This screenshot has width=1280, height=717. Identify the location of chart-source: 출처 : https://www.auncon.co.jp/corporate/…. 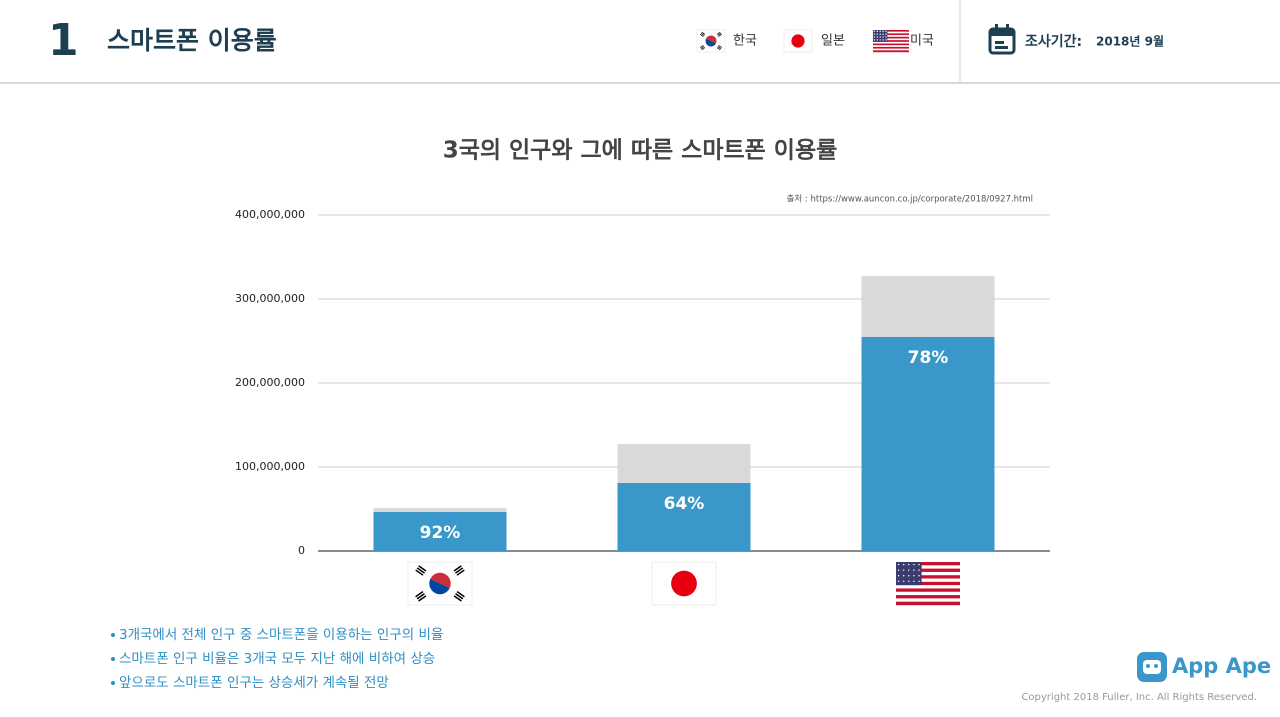
(910, 199).